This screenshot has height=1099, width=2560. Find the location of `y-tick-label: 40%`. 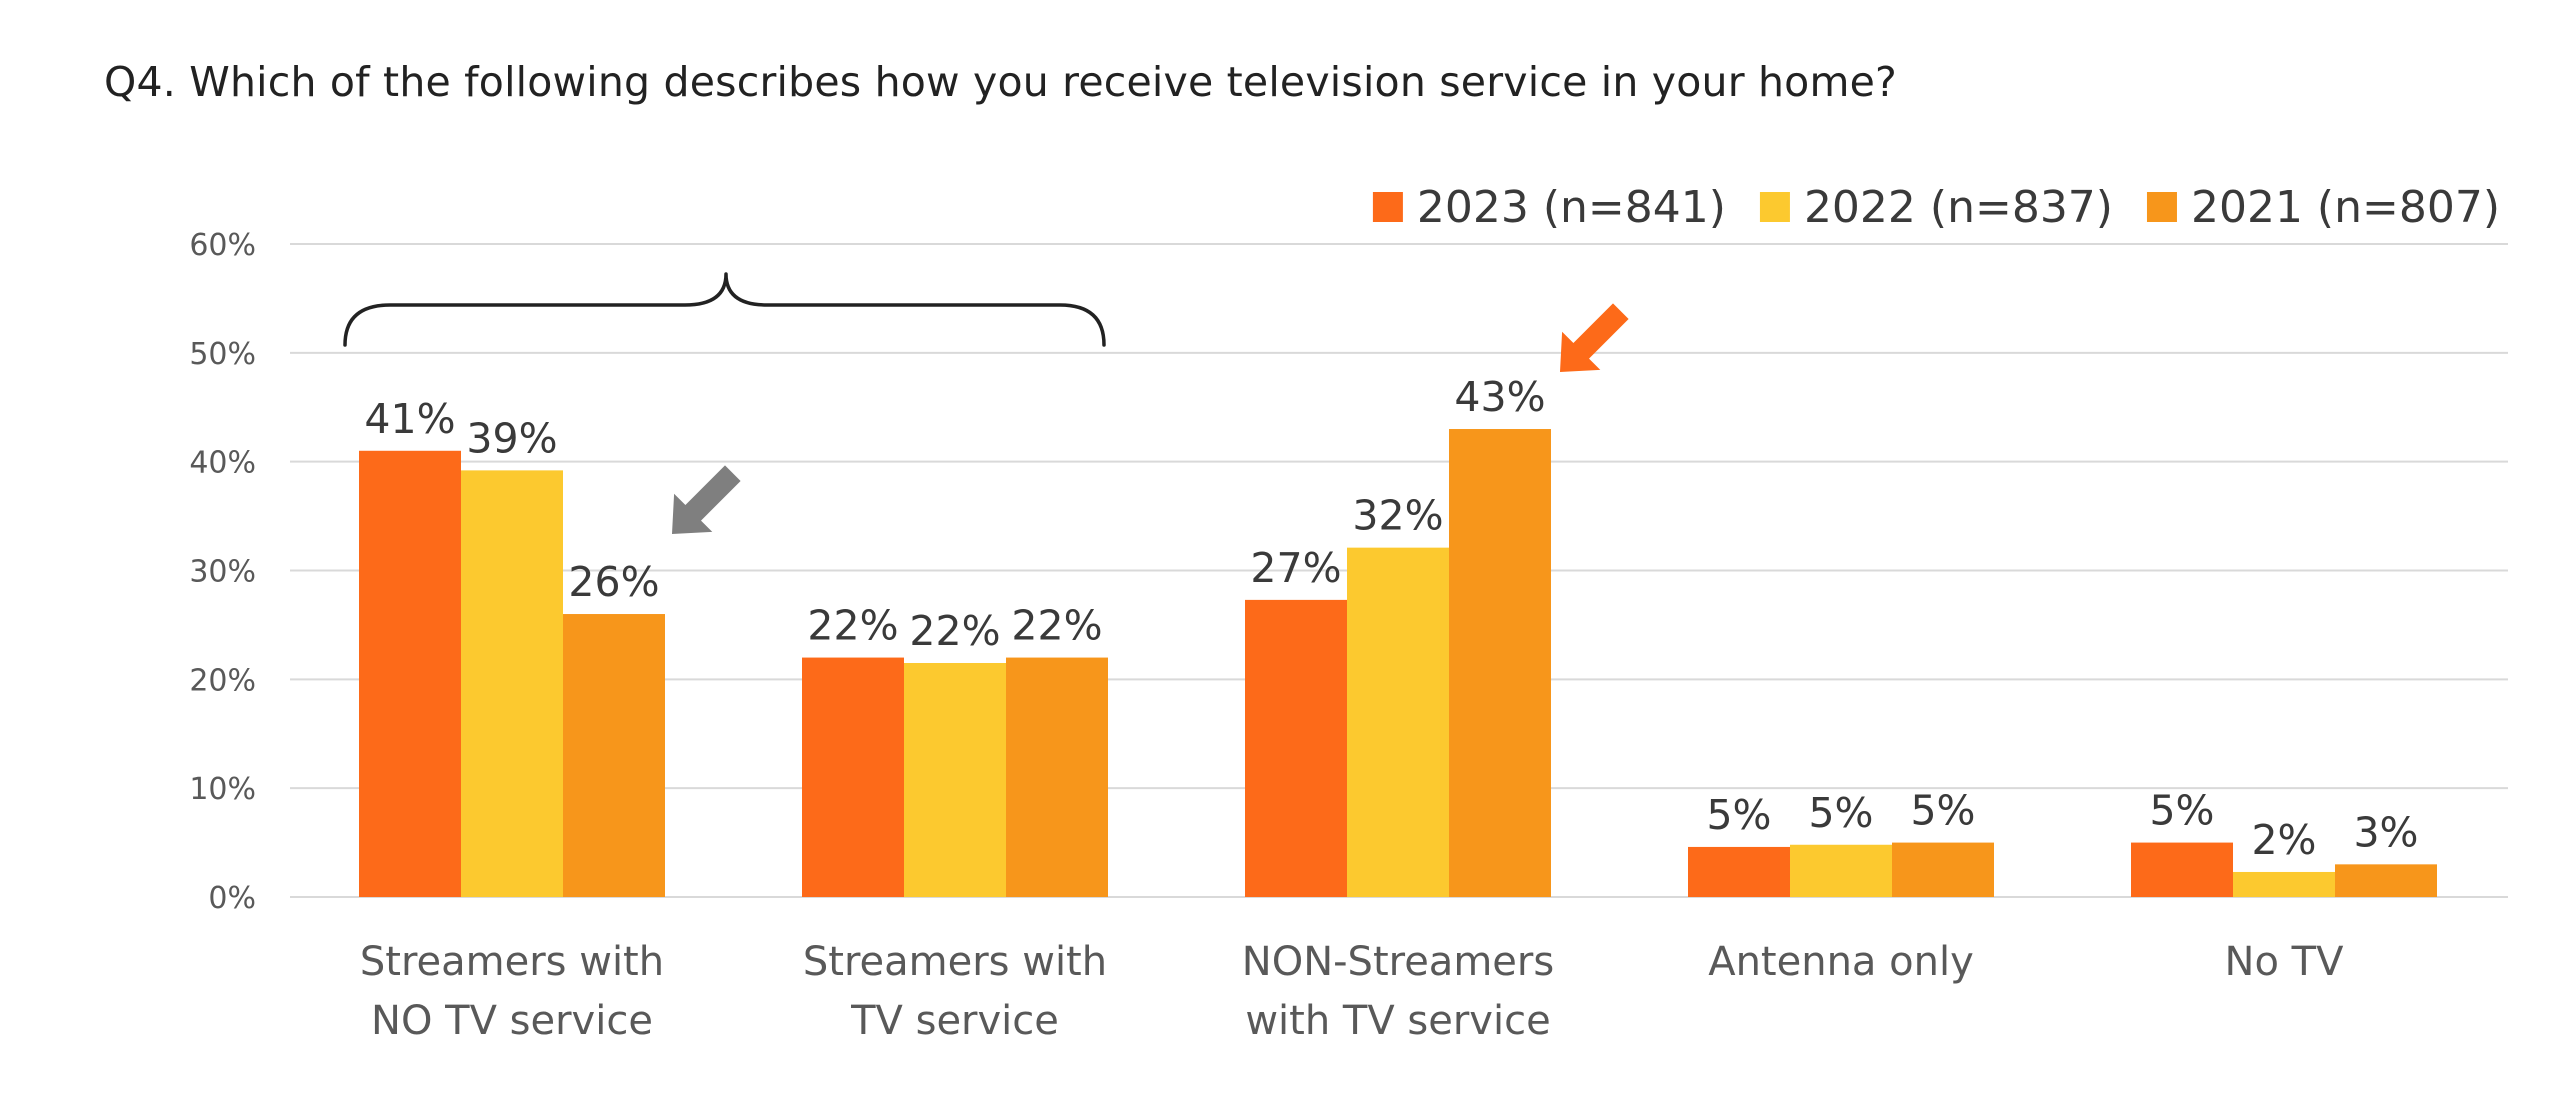

y-tick-label: 40% is located at coordinates (222, 463).